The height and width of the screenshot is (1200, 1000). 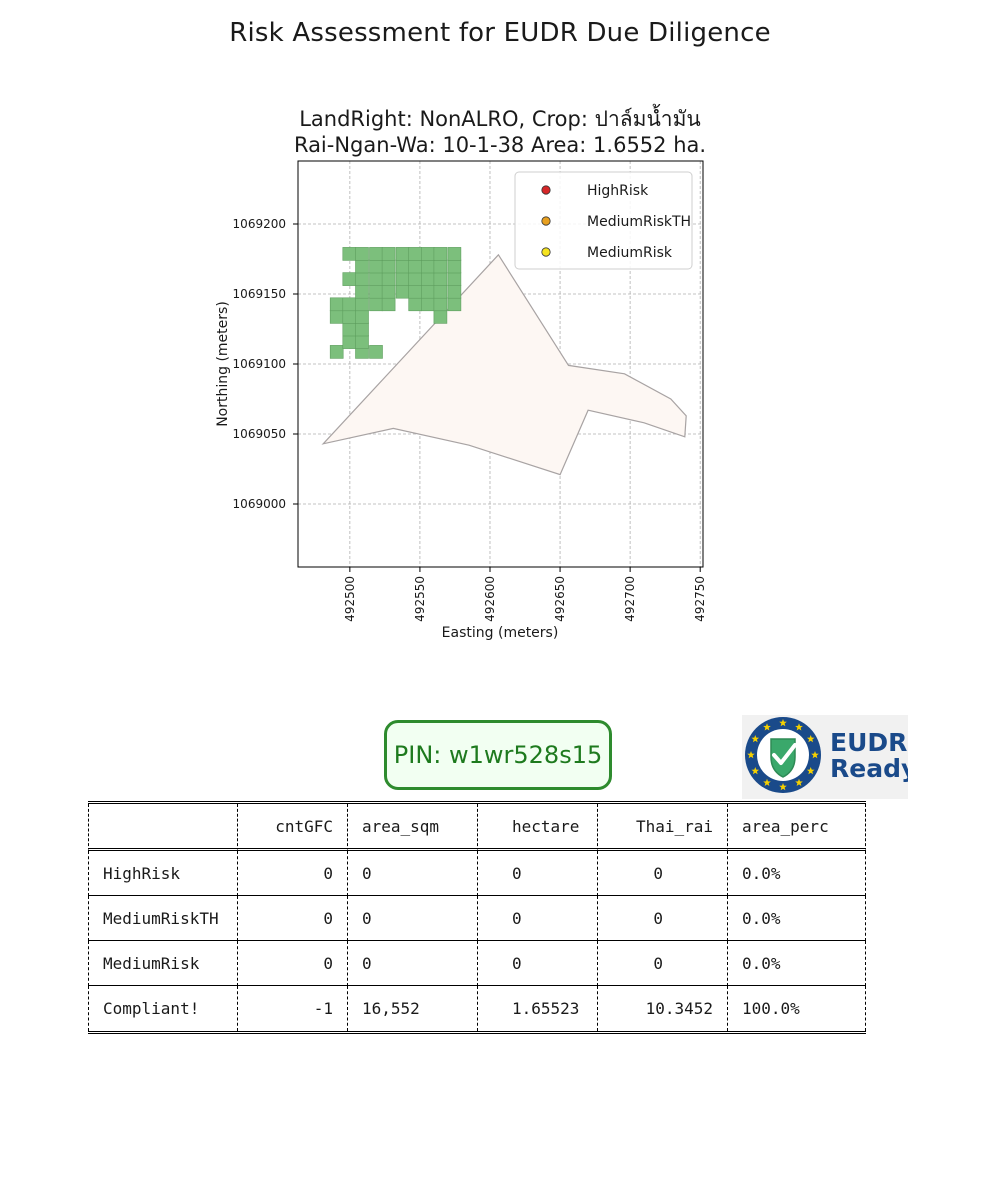 I want to click on table-row: MediumRisk 0 0 0 0 0.0%, so click(x=477, y=963).